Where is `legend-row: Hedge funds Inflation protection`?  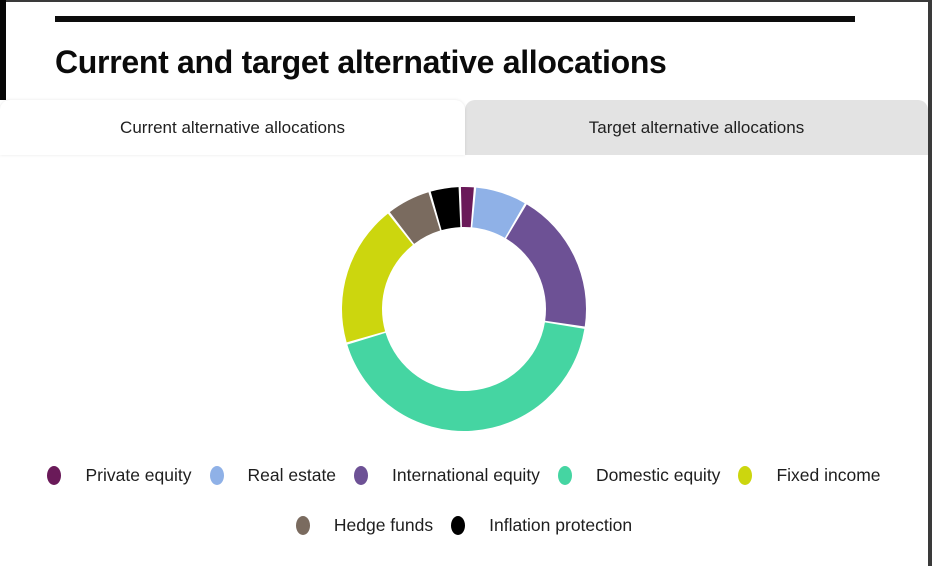
legend-row: Hedge funds Inflation protection is located at coordinates (463, 525).